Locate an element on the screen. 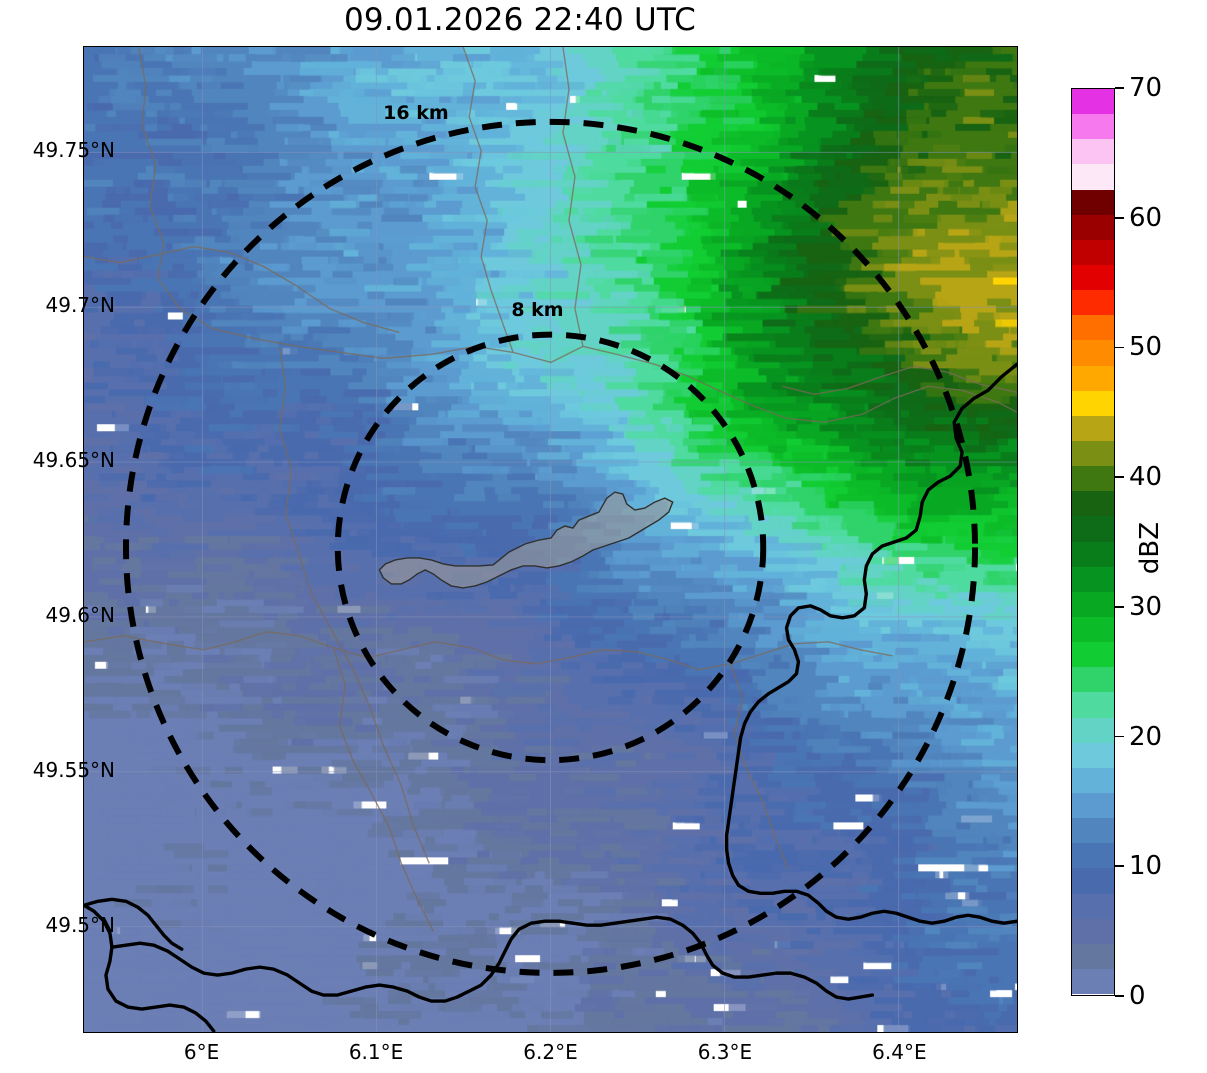 The image size is (1207, 1073). colorbar-tick-label: 20 is located at coordinates (1146, 736).